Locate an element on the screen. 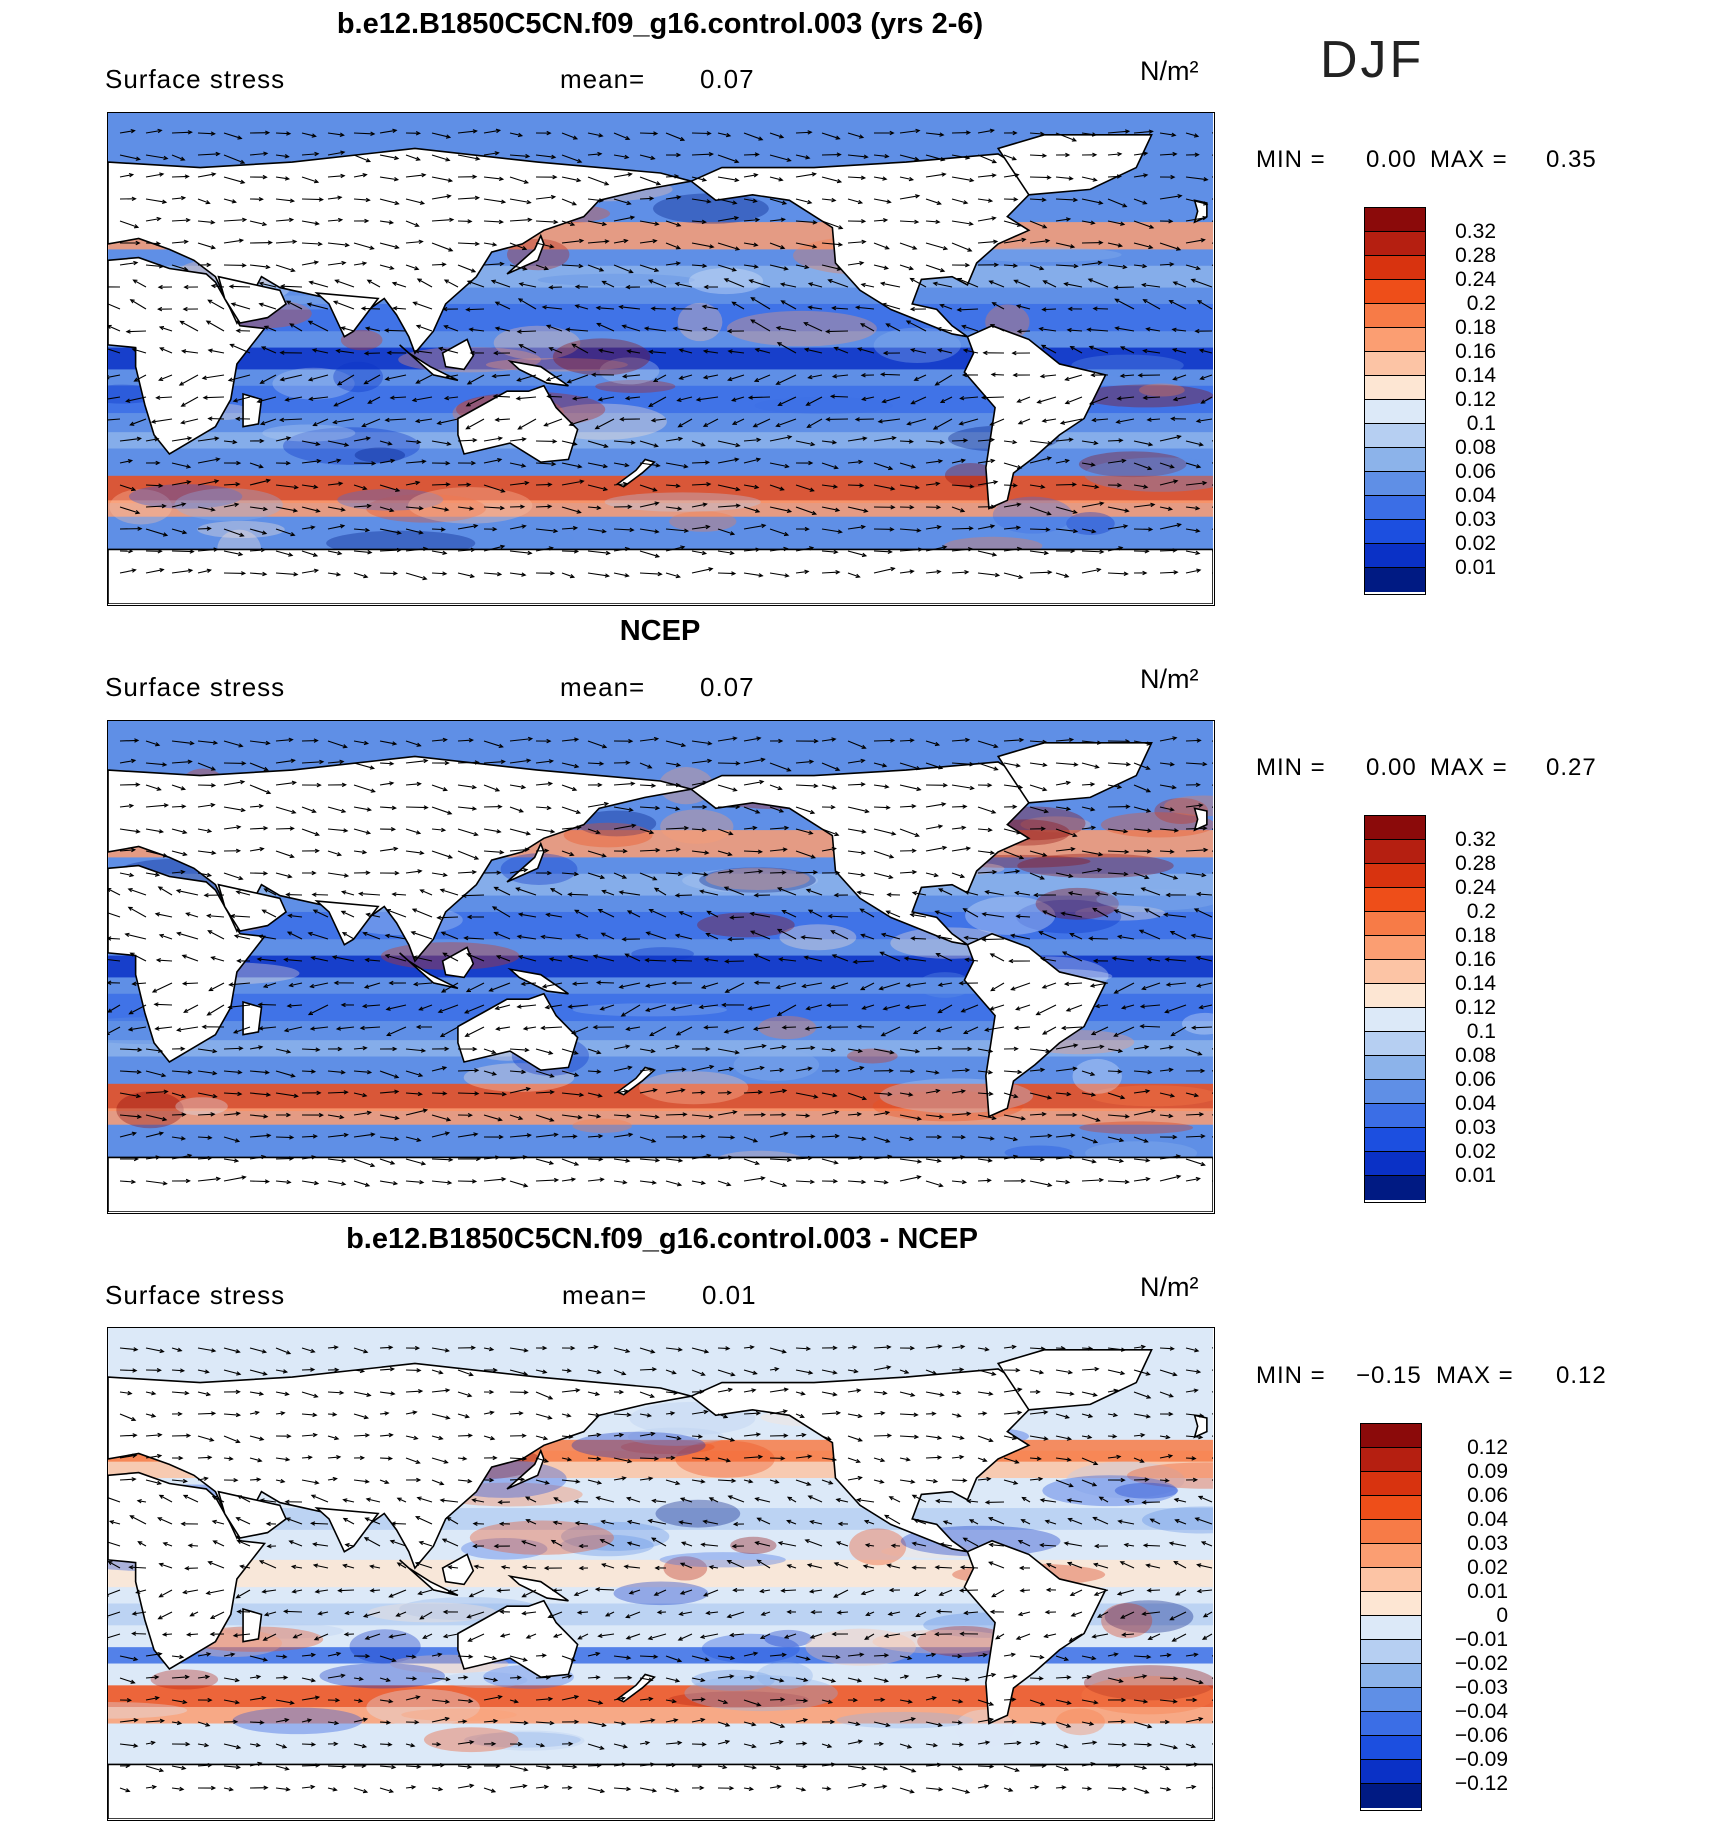 The height and width of the screenshot is (1821, 1710). units-label-model: N/m² is located at coordinates (1169, 71).